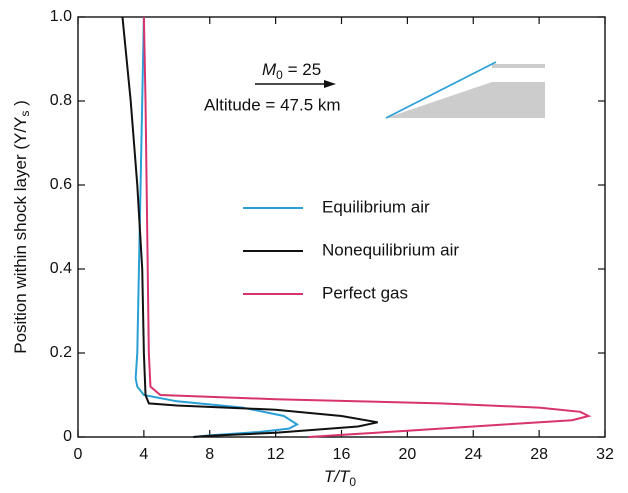 Image resolution: width=628 pixels, height=493 pixels. I want to click on y-axis-label: Position within shock layer (Y/Ys ), so click(21, 227).